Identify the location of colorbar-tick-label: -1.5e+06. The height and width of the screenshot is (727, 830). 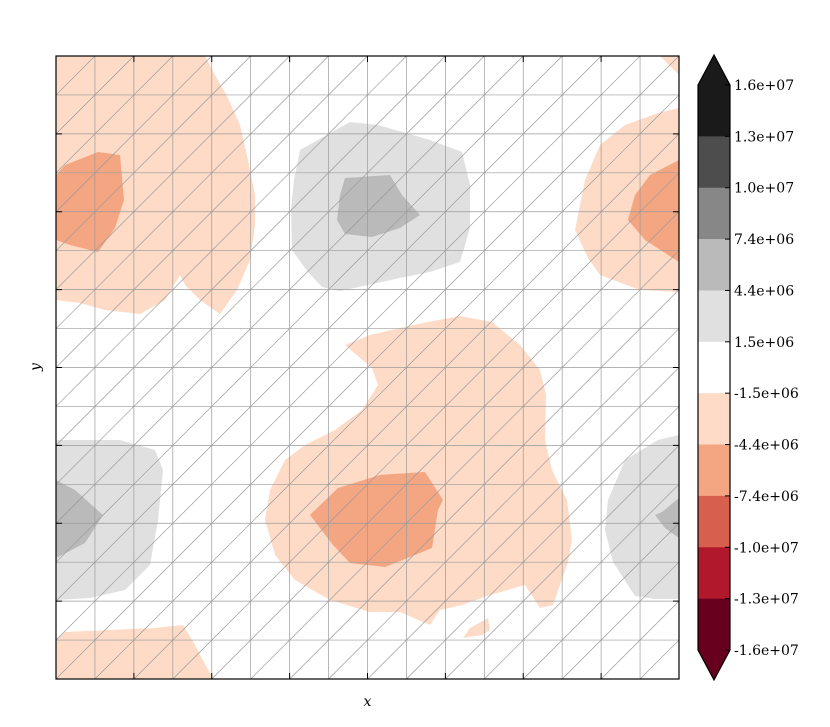
(766, 394).